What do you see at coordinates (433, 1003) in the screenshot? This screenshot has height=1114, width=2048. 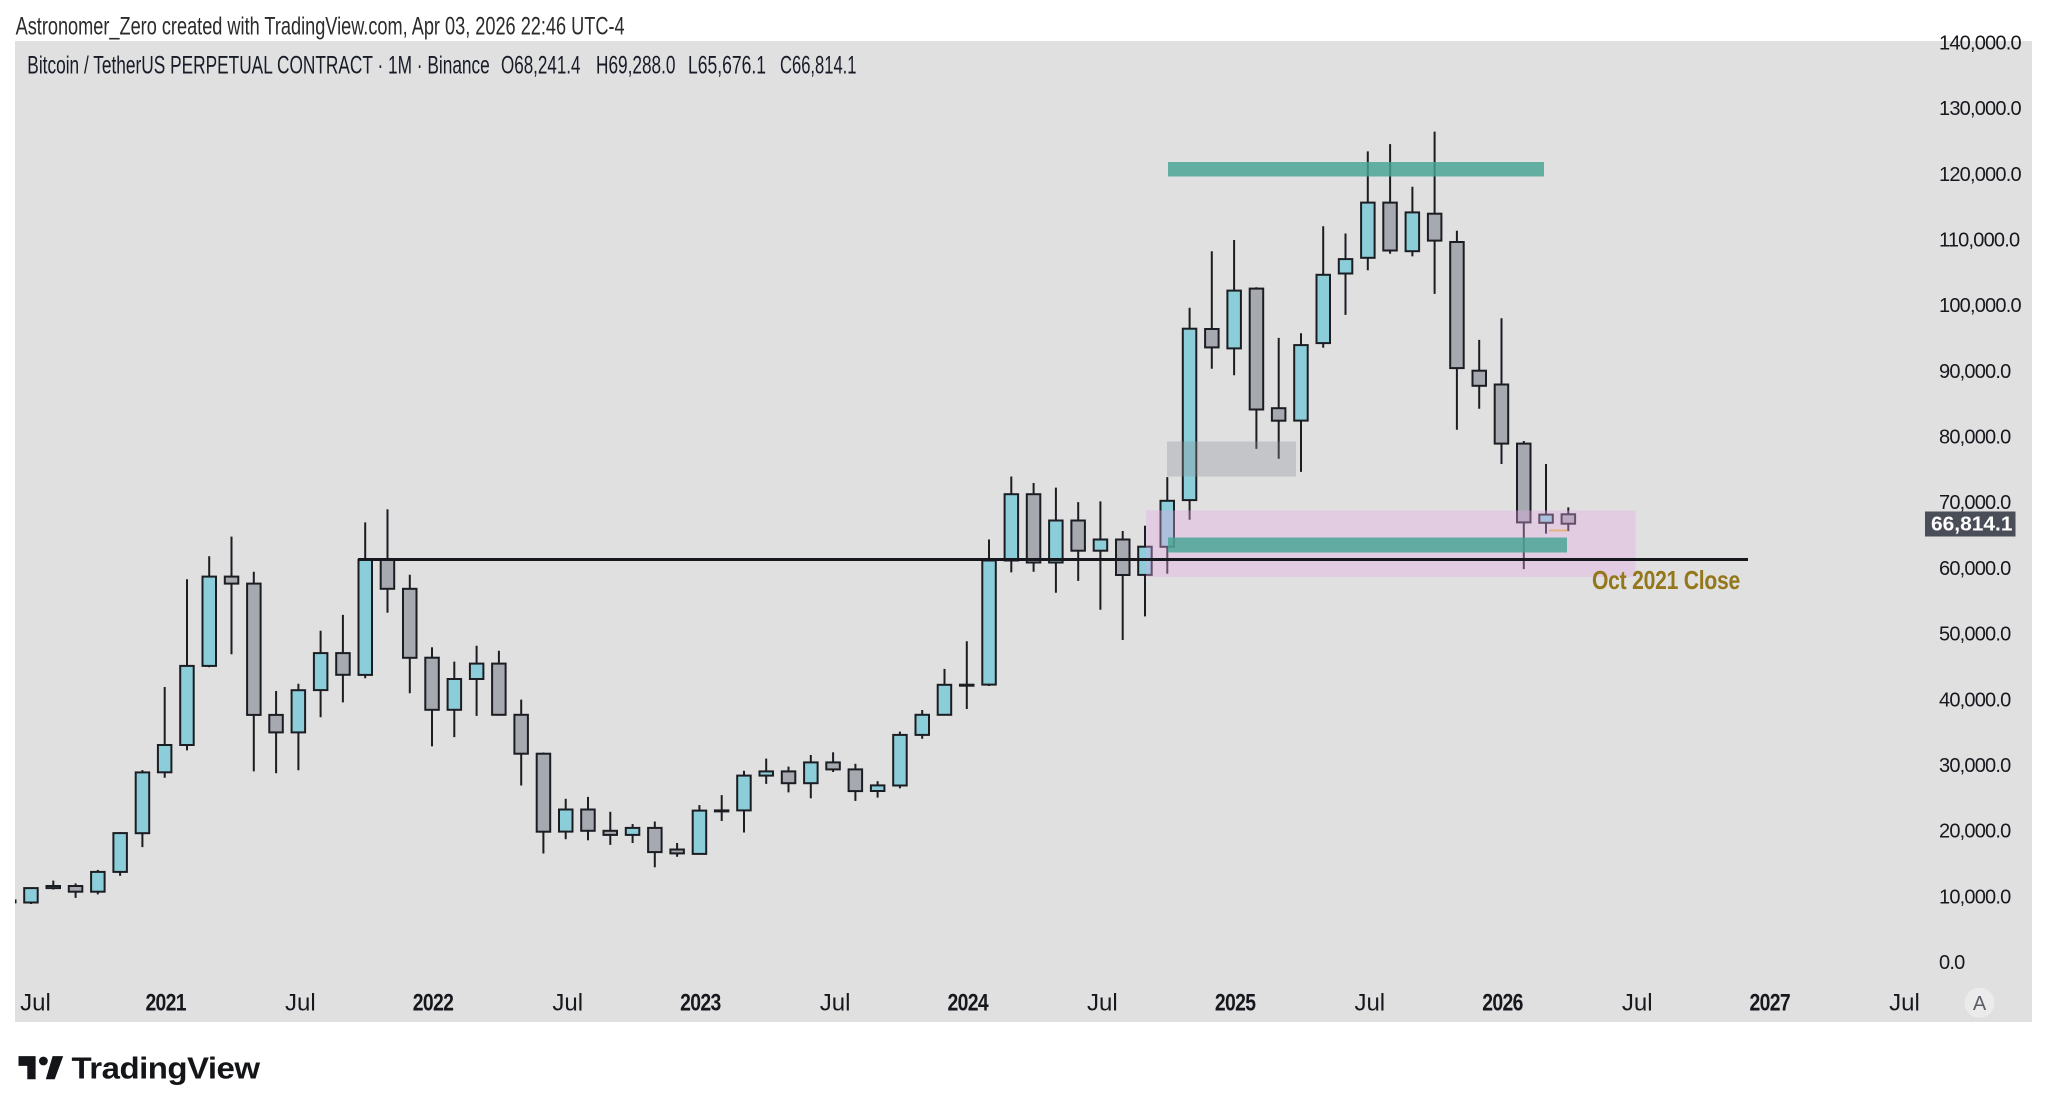 I see `svg-text: 2022` at bounding box center [433, 1003].